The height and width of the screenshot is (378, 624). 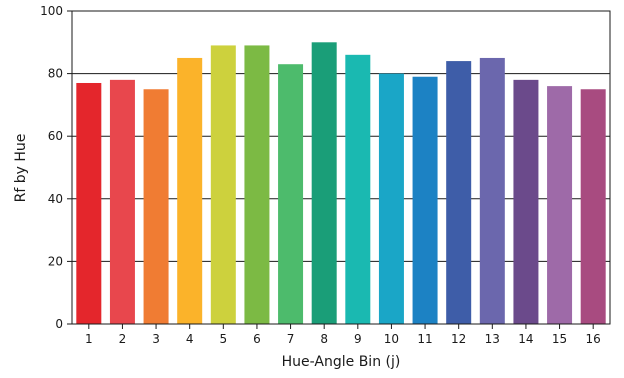 I want to click on x-axis-title: Hue-Angle Bin (j), so click(x=341, y=362).